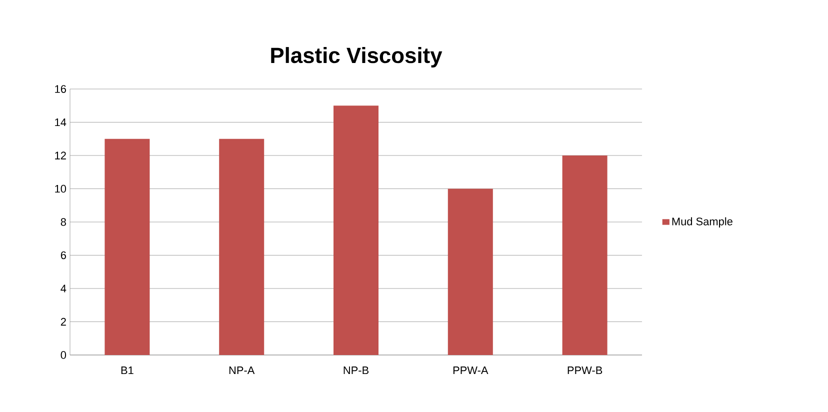 The width and height of the screenshot is (828, 412). I want to click on x-tick-label: PPW-B, so click(585, 370).